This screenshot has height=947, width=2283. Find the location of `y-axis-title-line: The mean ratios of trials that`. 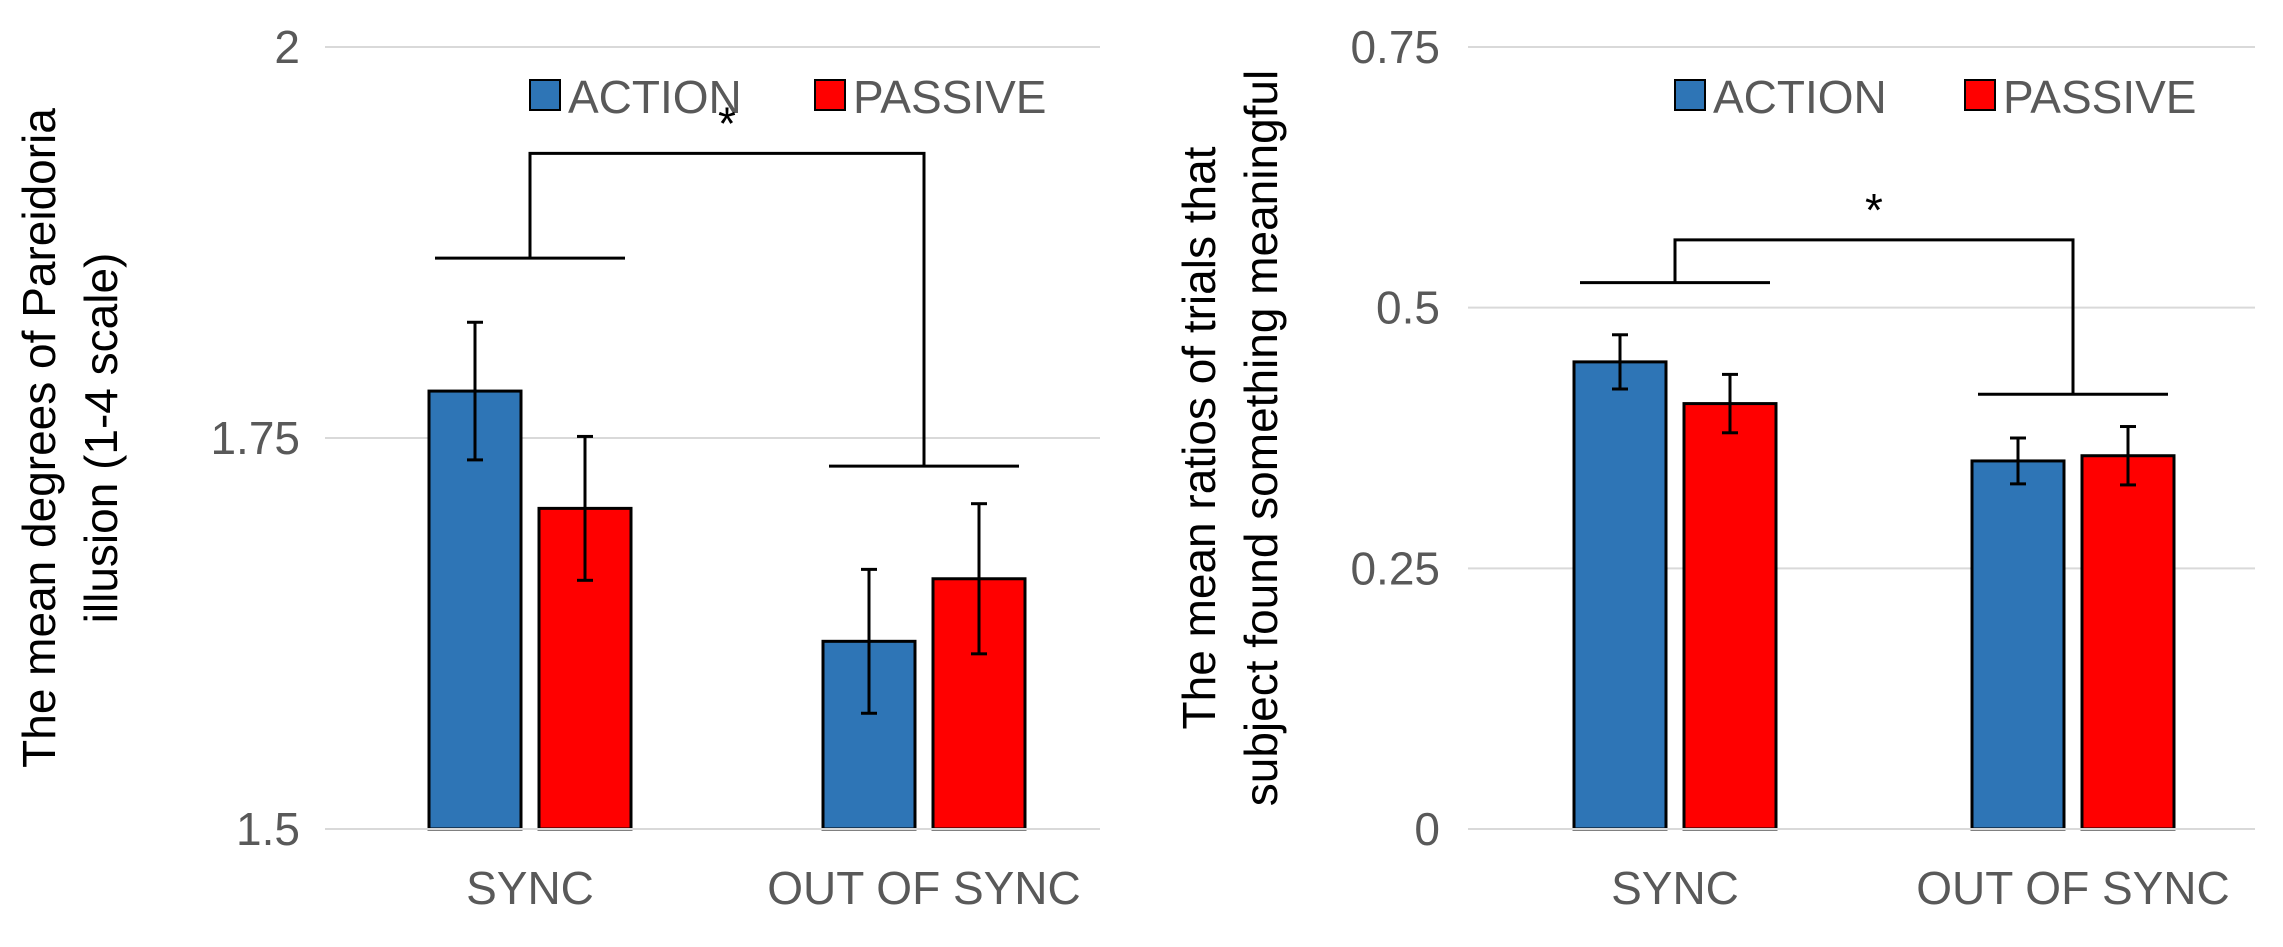

y-axis-title-line: The mean ratios of trials that is located at coordinates (1199, 437).